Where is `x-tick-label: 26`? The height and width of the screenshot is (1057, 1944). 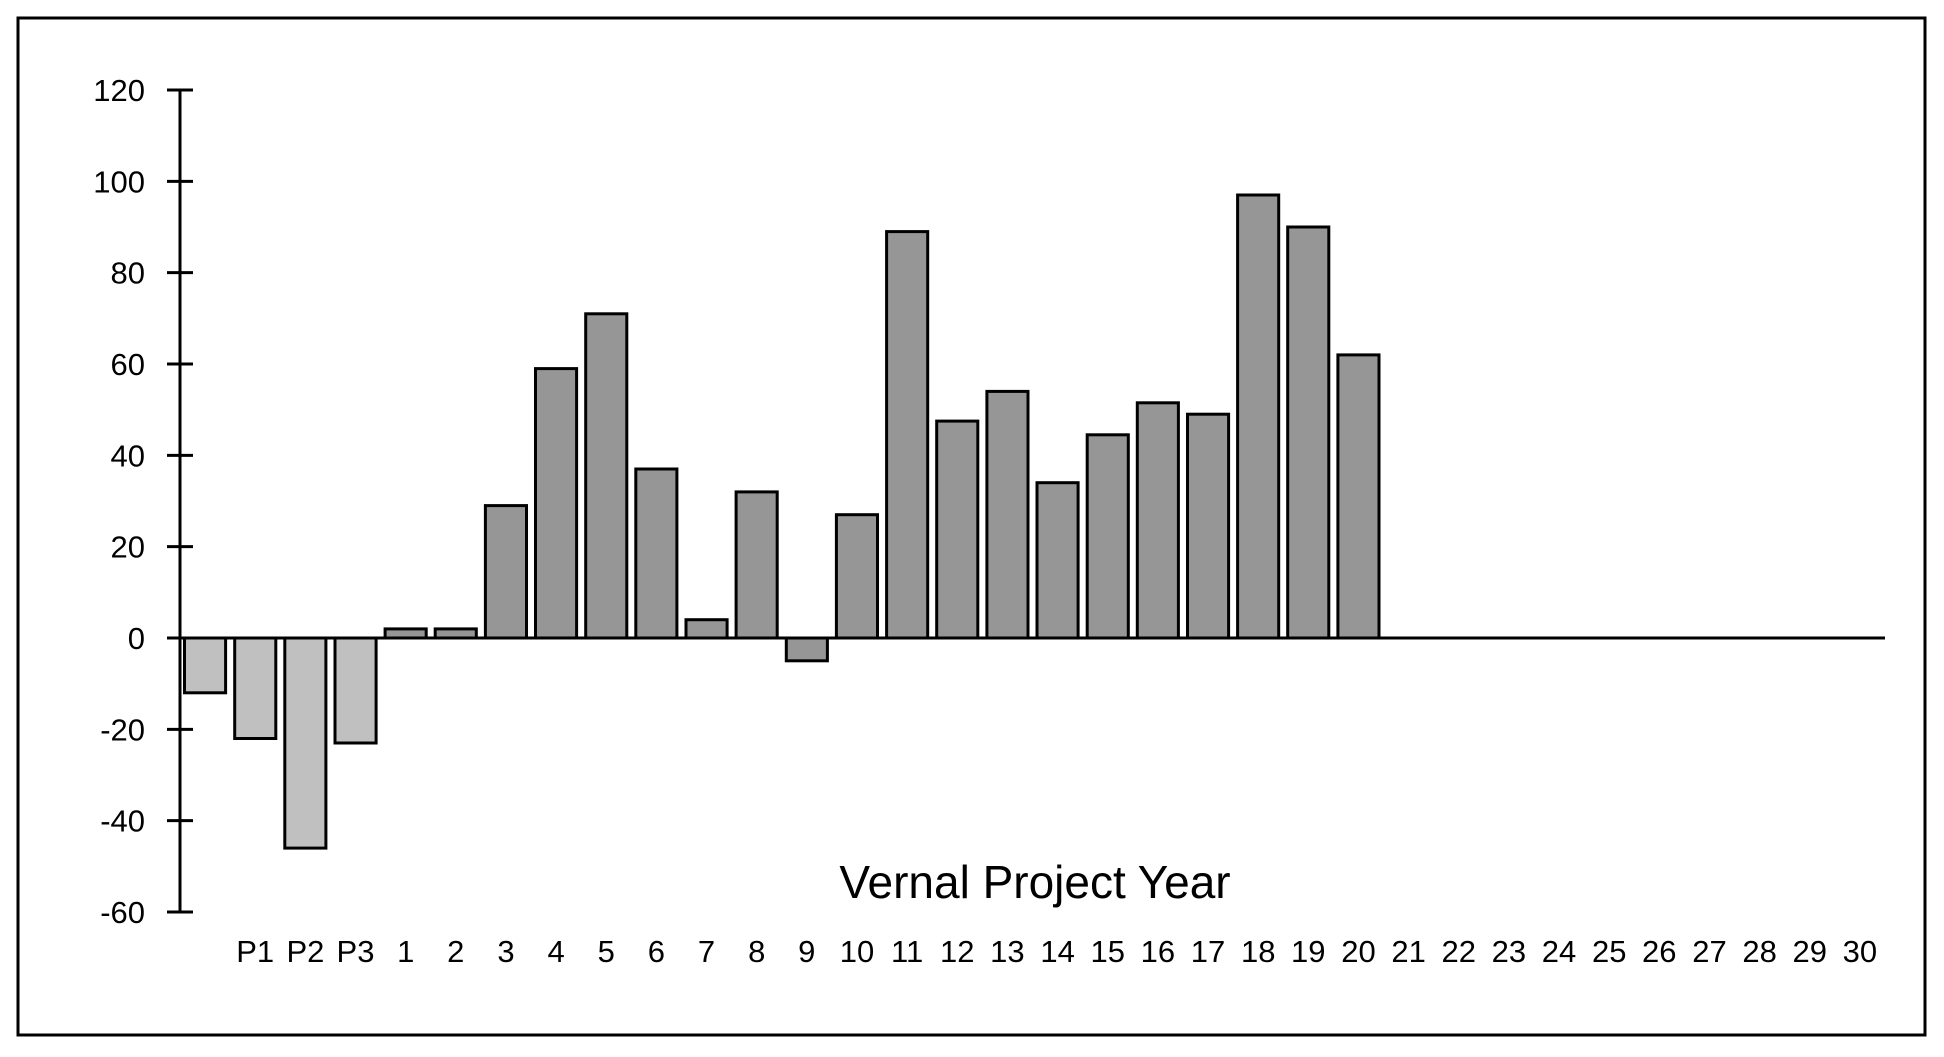 x-tick-label: 26 is located at coordinates (1659, 951).